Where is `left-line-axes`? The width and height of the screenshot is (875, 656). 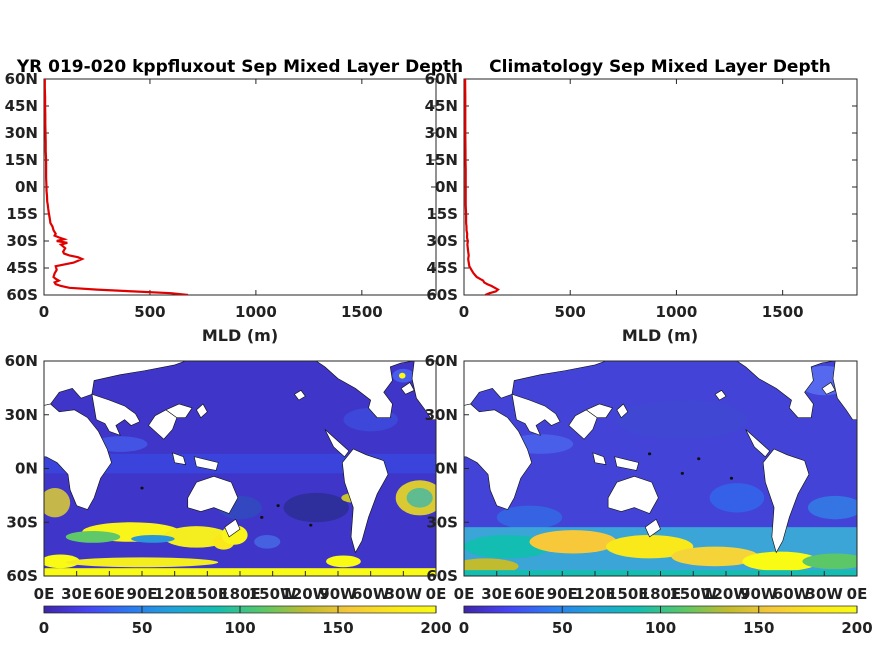 left-line-axes is located at coordinates (240, 187).